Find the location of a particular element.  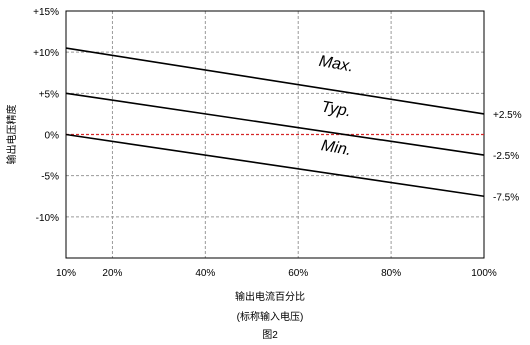

y-tick-label-0: +15% is located at coordinates (46, 12).